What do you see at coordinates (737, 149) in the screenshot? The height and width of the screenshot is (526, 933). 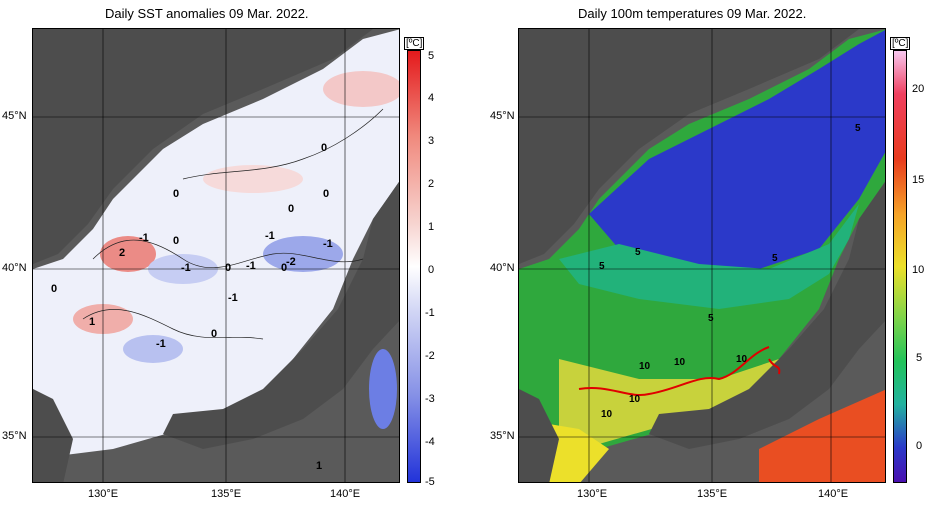 I see `cold-water-north` at bounding box center [737, 149].